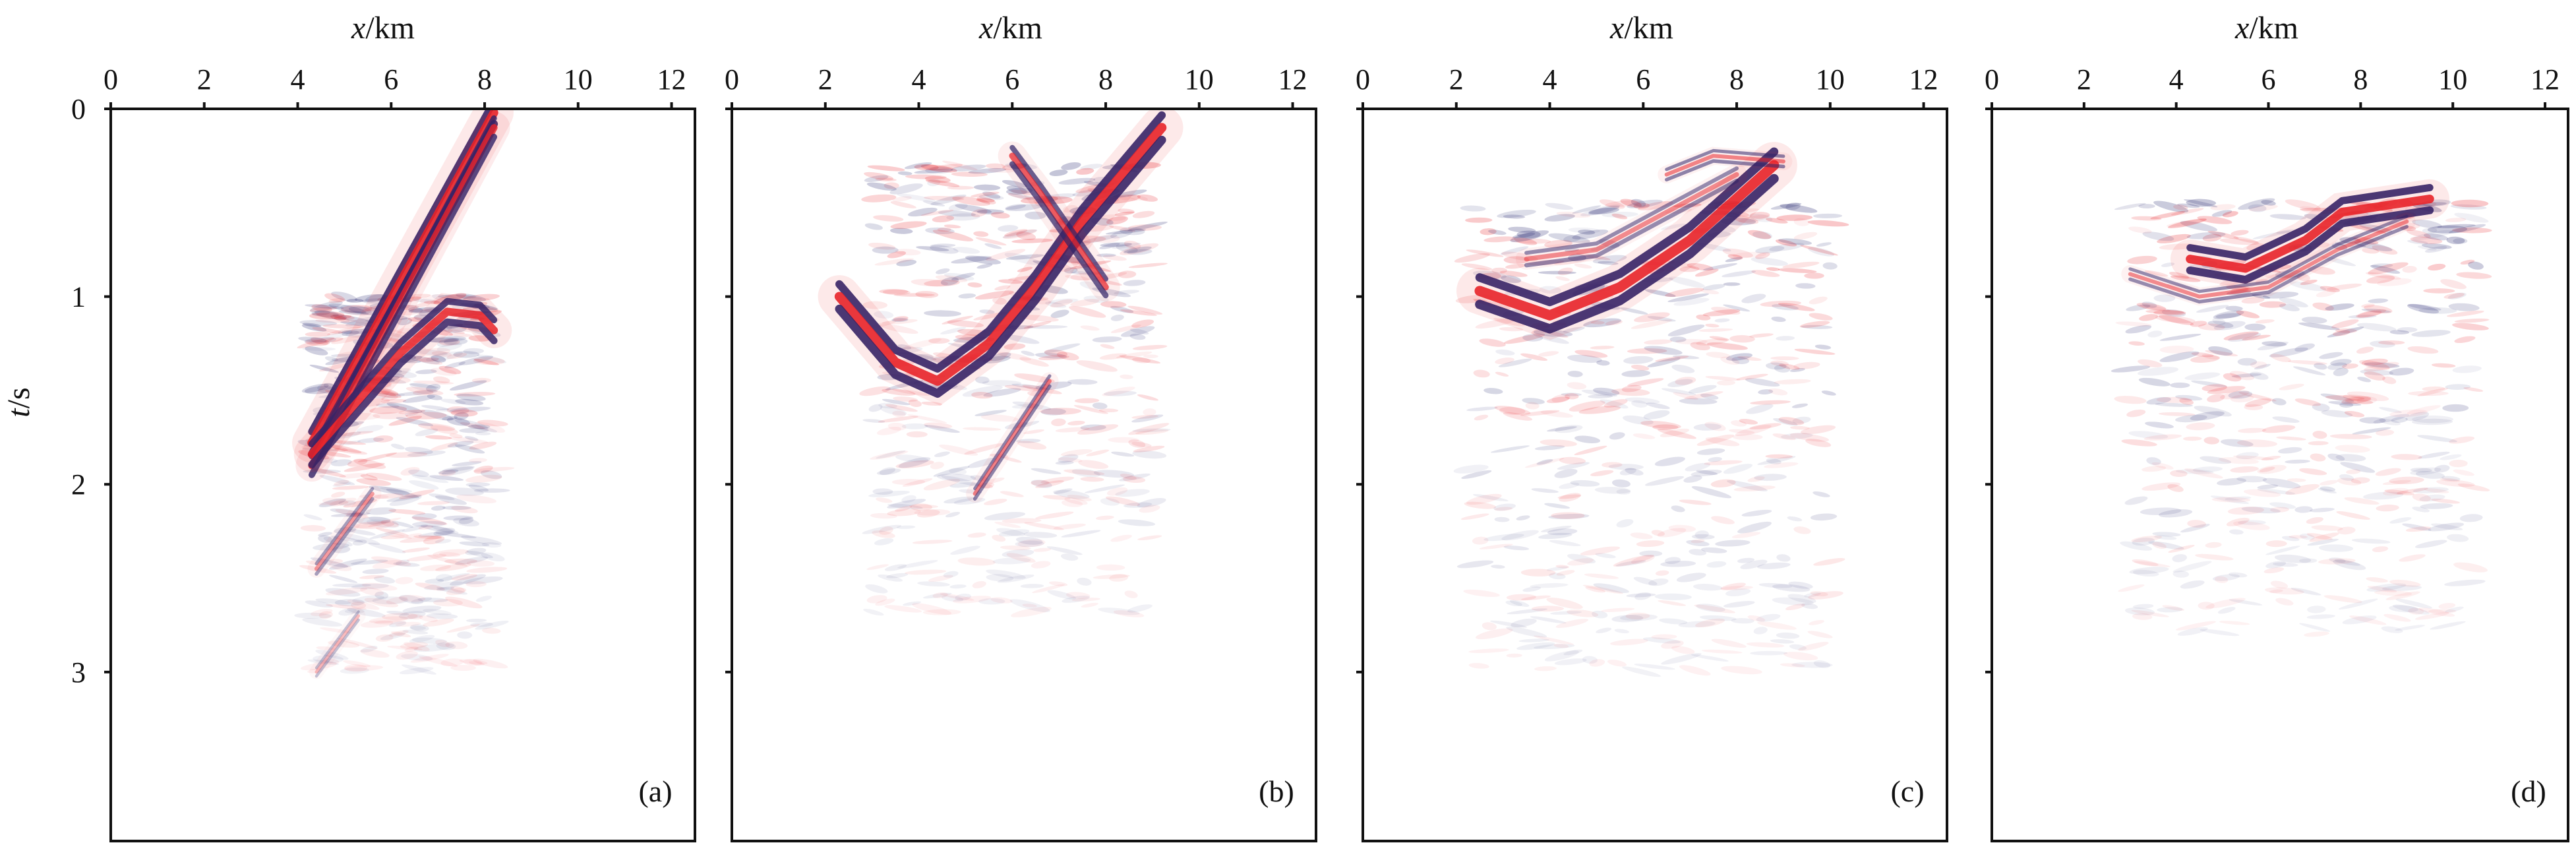 This screenshot has width=2576, height=843. What do you see at coordinates (2266, 28) in the screenshot?
I see `x-axis-title: x/km` at bounding box center [2266, 28].